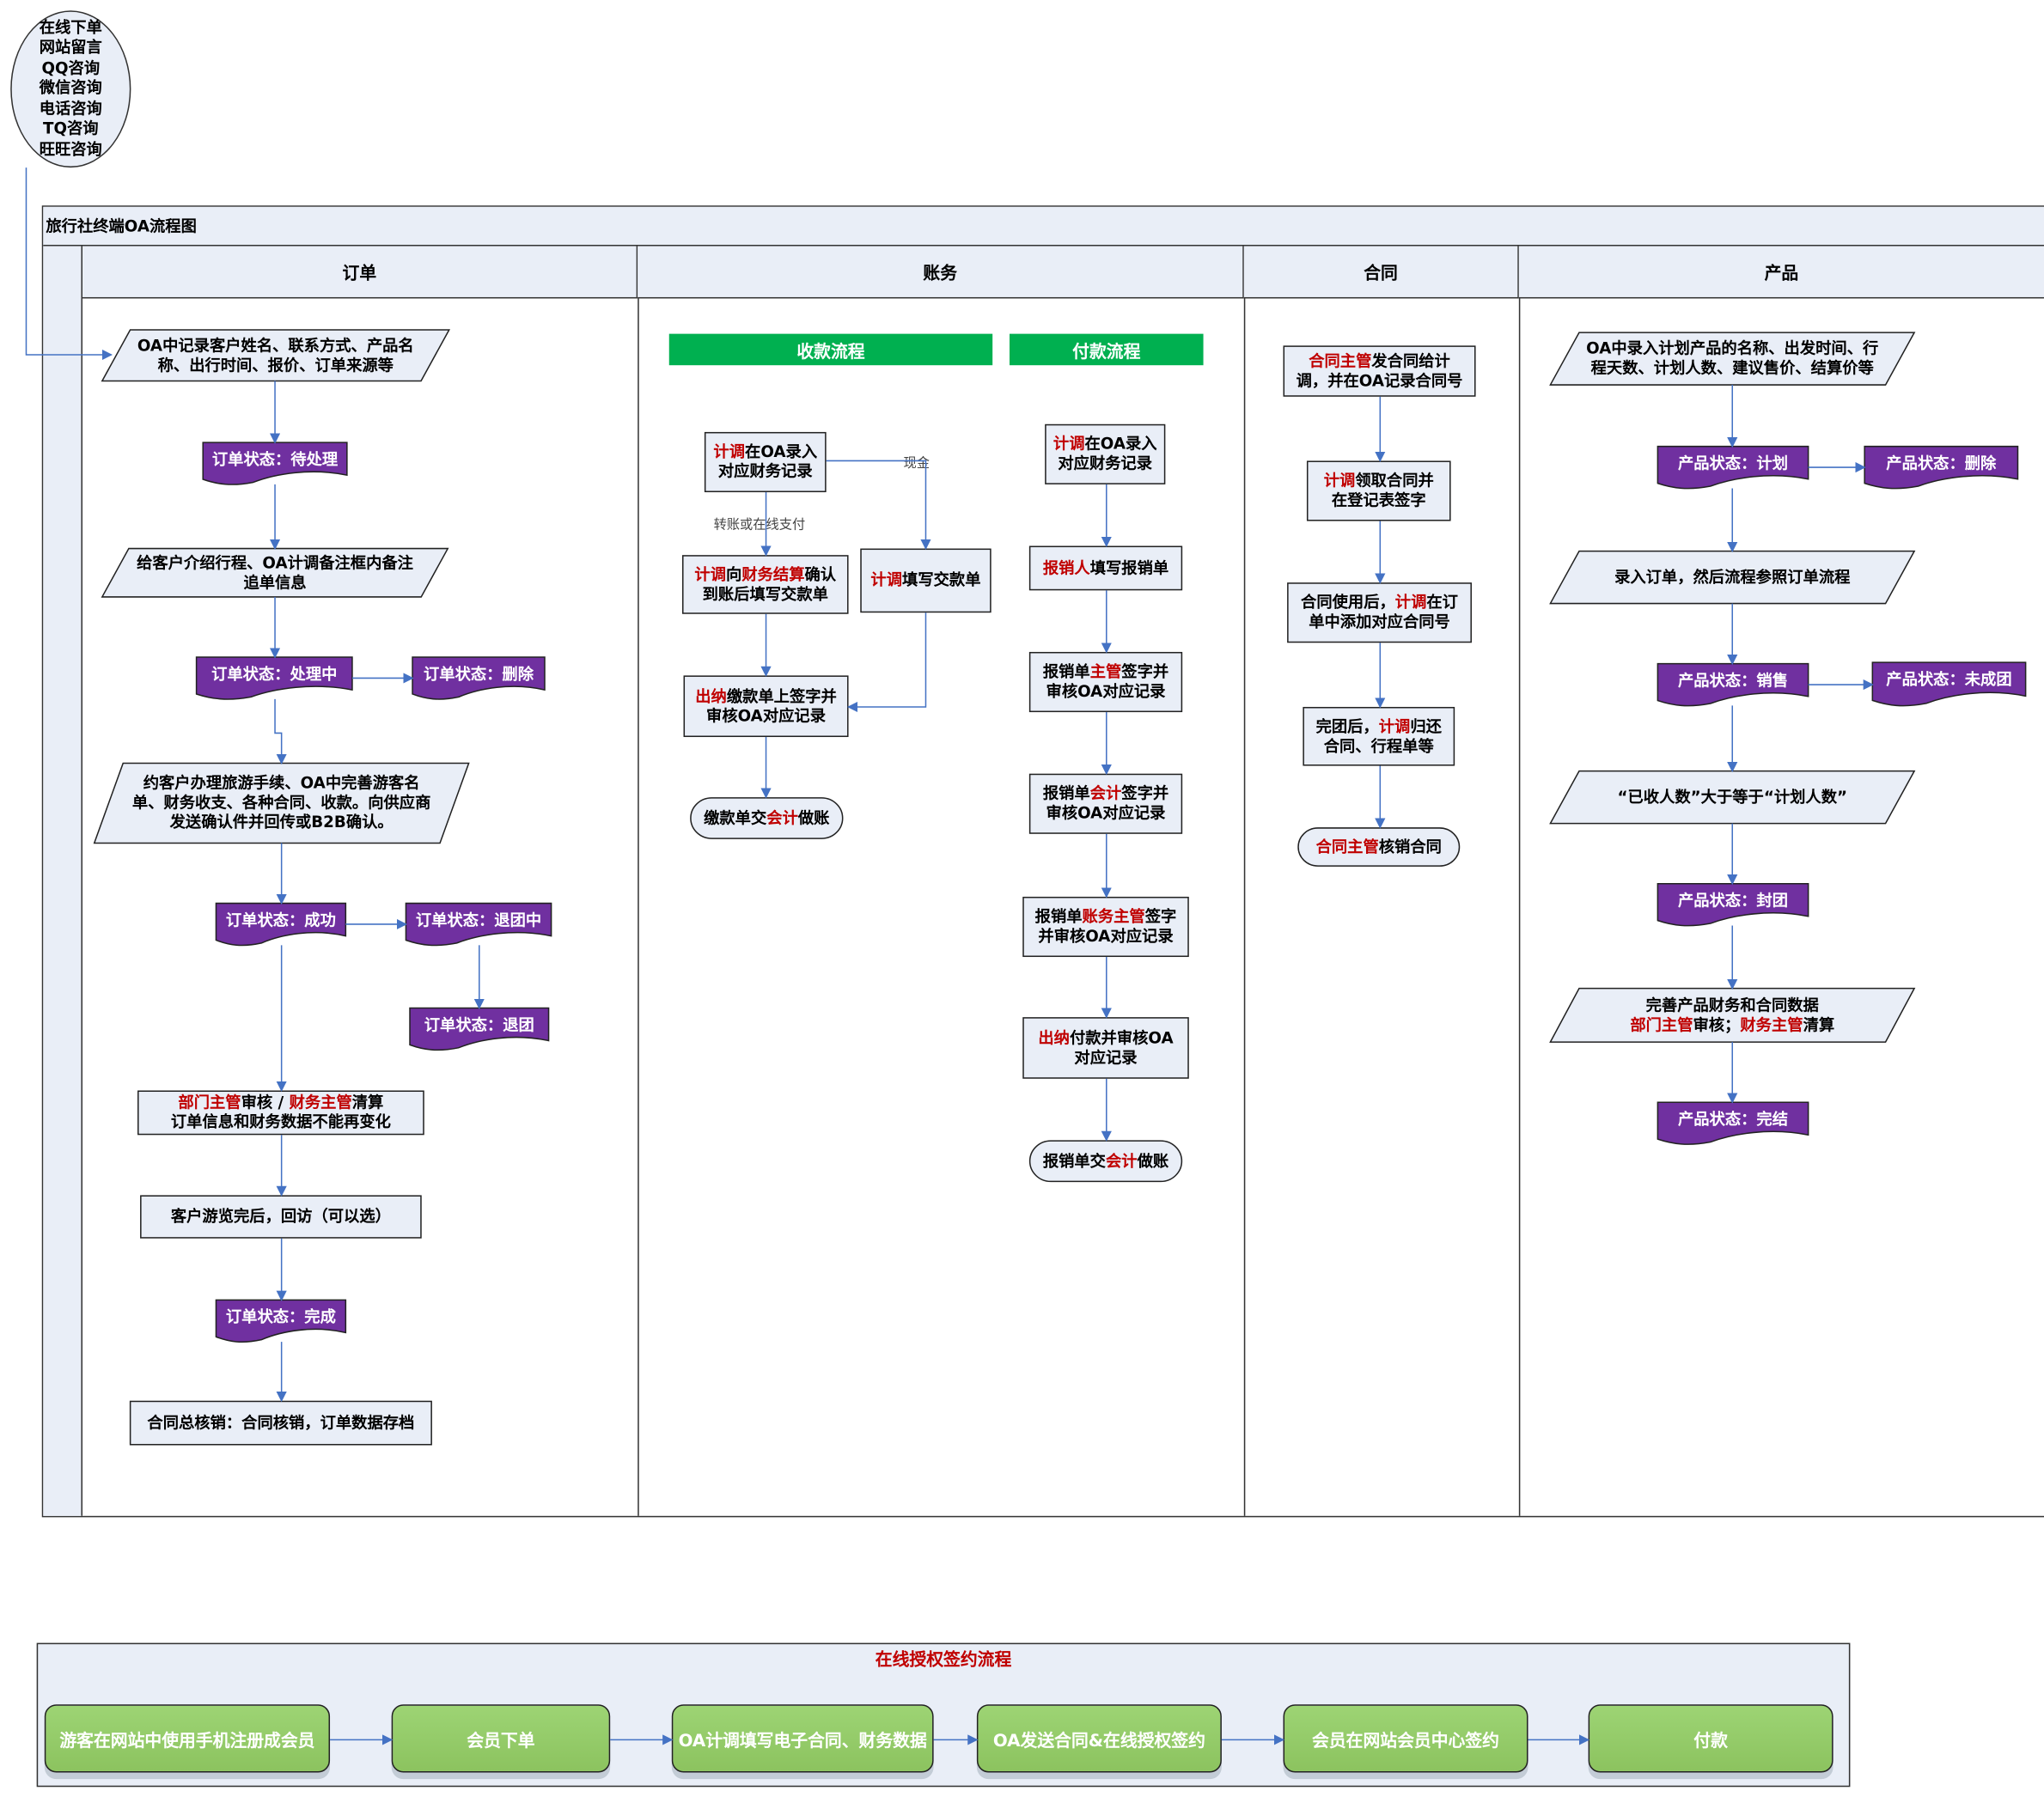  Describe the element at coordinates (1105, 1038) in the screenshot. I see `node-text-line: 出纳付款并审核OA` at that location.